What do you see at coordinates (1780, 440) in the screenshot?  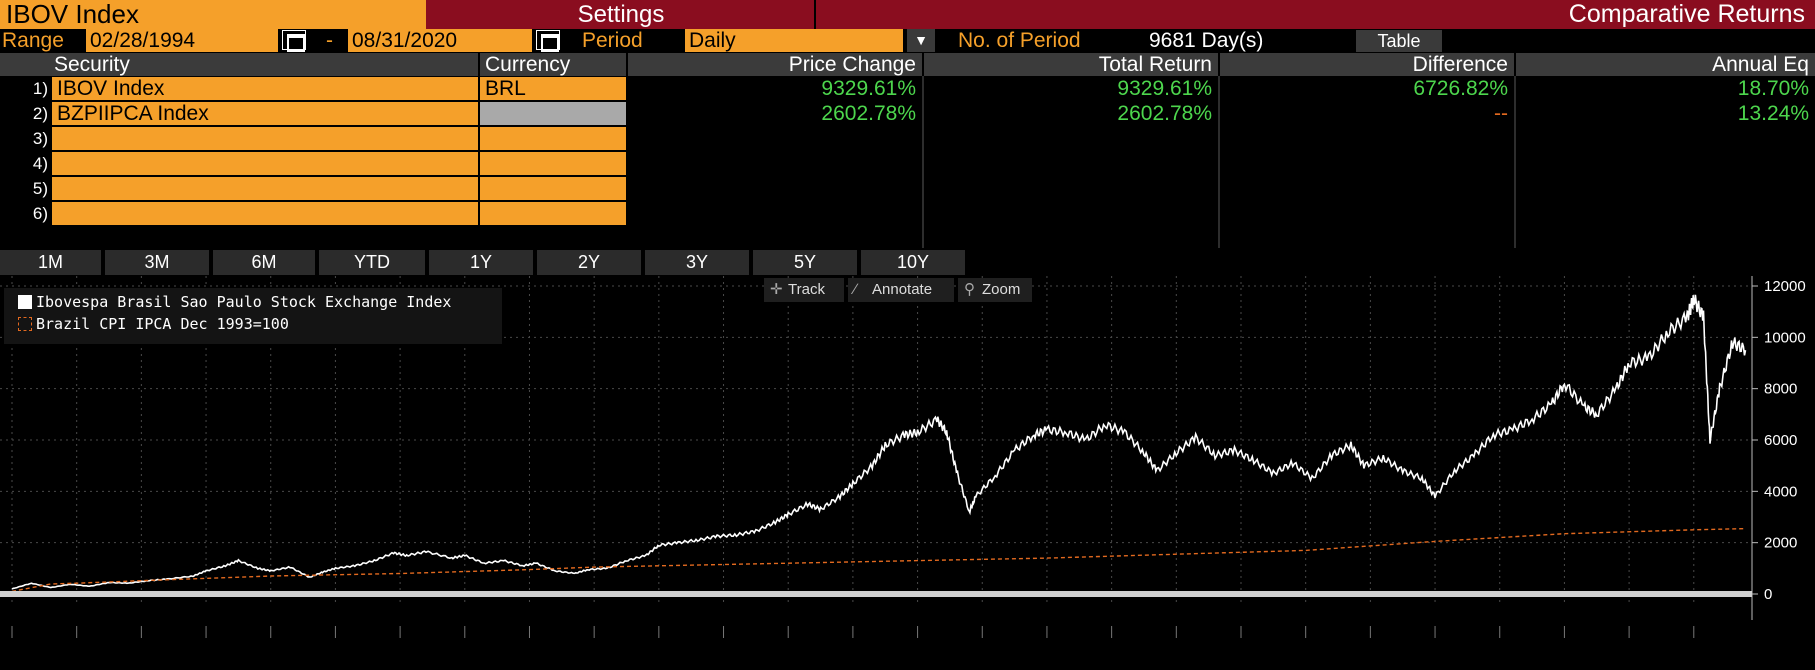 I see `y-tick-label: 6000` at bounding box center [1780, 440].